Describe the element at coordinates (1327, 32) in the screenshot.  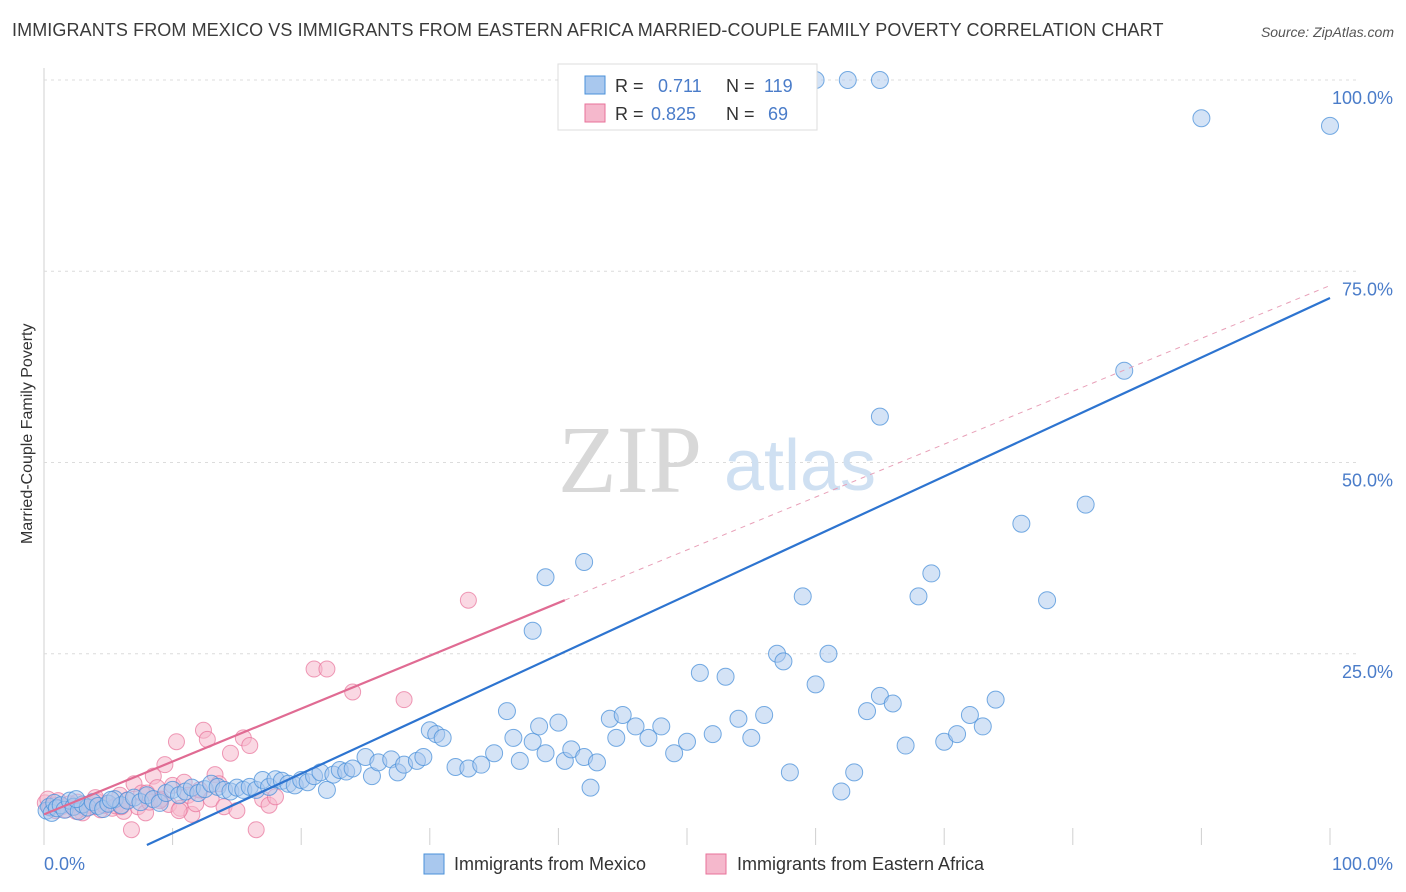
I see `source-credit: Source: ZipAtlas.com` at that location.